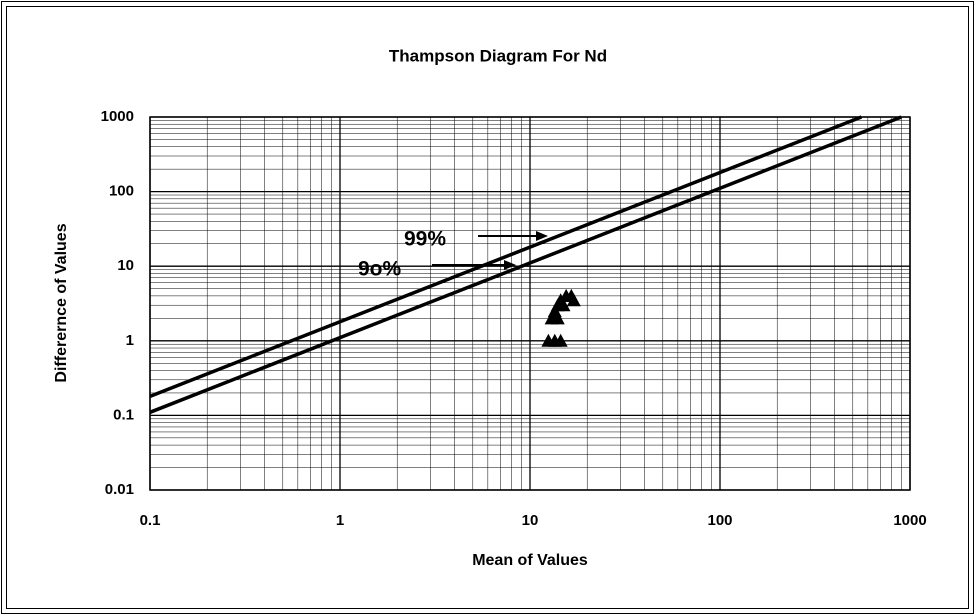 Image resolution: width=975 pixels, height=615 pixels. What do you see at coordinates (119, 489) in the screenshot?
I see `y-tick-label: 0.01` at bounding box center [119, 489].